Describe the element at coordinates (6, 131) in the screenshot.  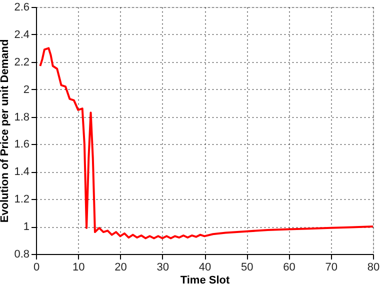
I see `y-axis-title: Evolution of Price per unit Demand` at that location.